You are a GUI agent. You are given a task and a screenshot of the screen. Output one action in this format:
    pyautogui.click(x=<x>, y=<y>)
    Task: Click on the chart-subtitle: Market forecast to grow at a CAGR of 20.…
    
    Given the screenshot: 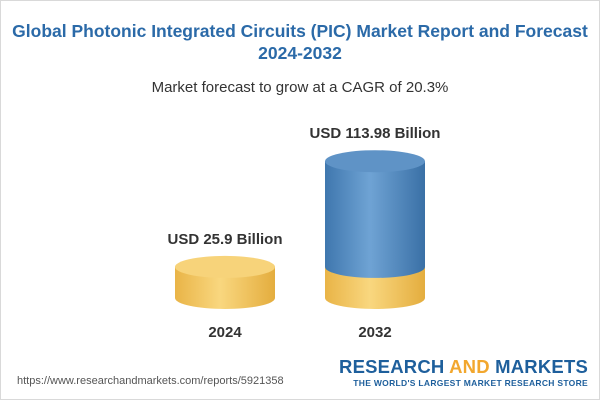 What is the action you would take?
    pyautogui.click(x=300, y=87)
    